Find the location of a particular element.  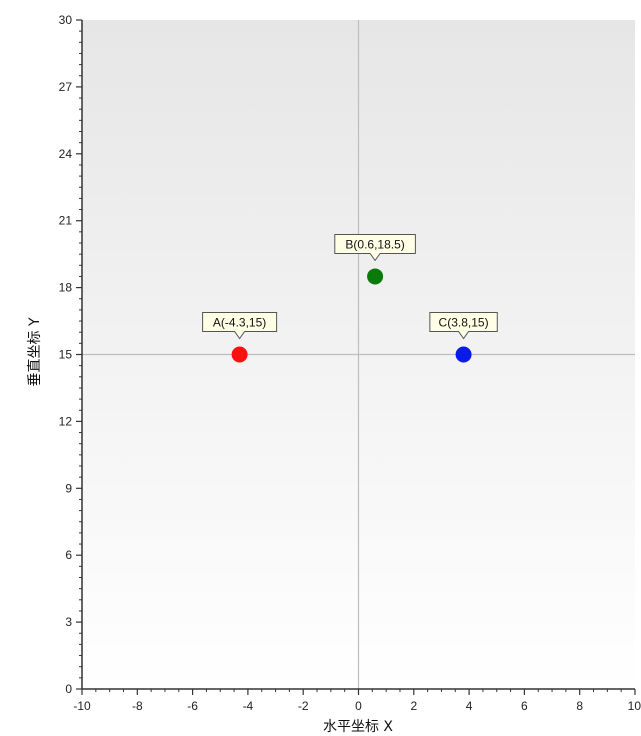

x-axis-title: 水平坐标 X is located at coordinates (358, 727).